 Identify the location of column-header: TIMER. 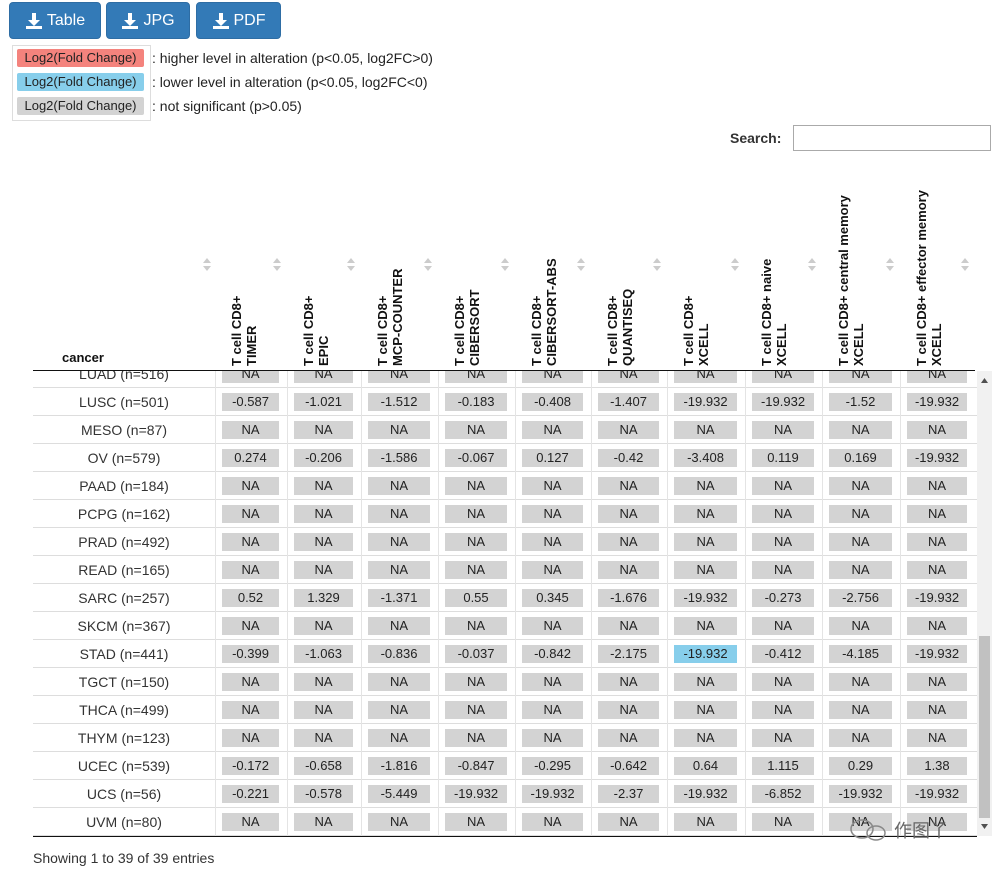
(251, 345).